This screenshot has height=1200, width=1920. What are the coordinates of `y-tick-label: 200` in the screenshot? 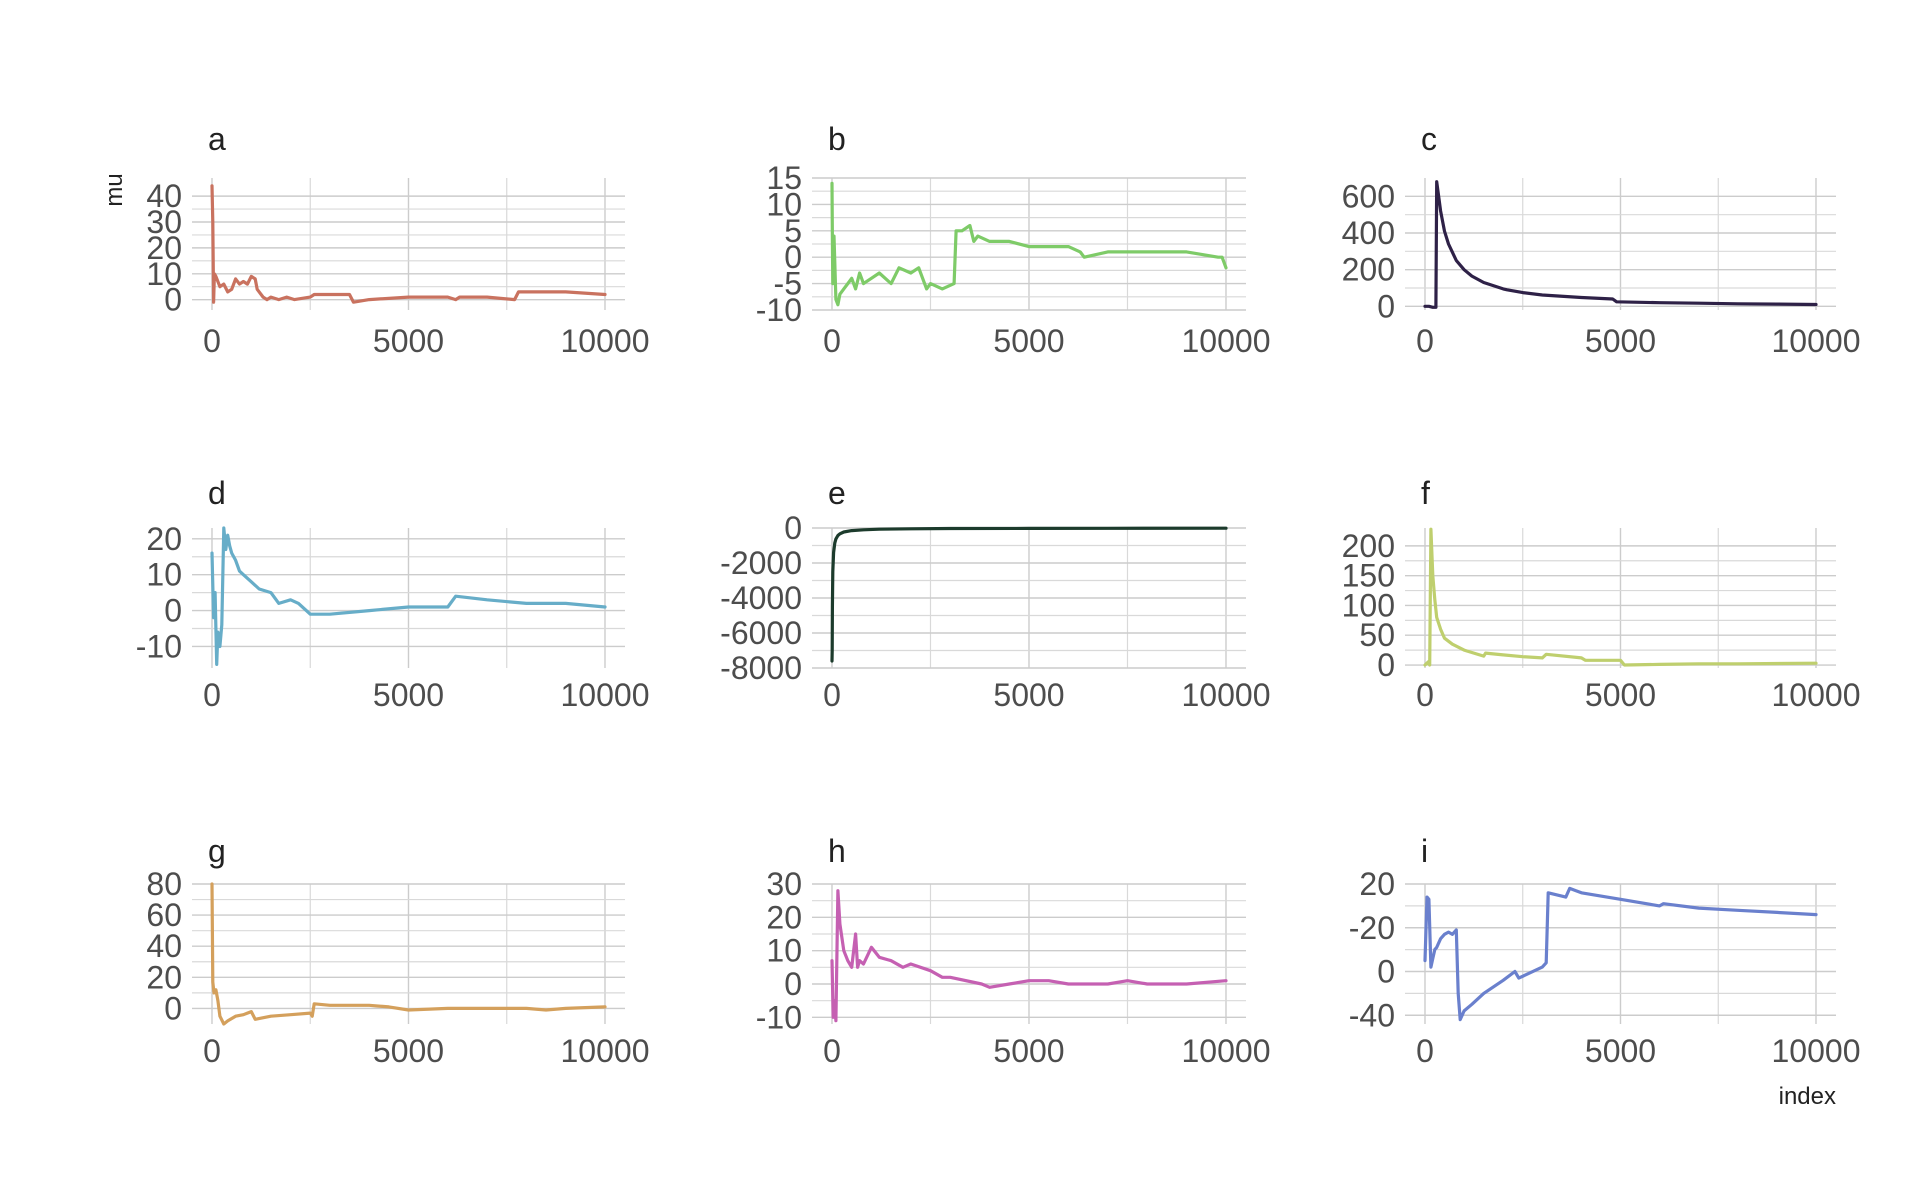 It's located at (1368, 546).